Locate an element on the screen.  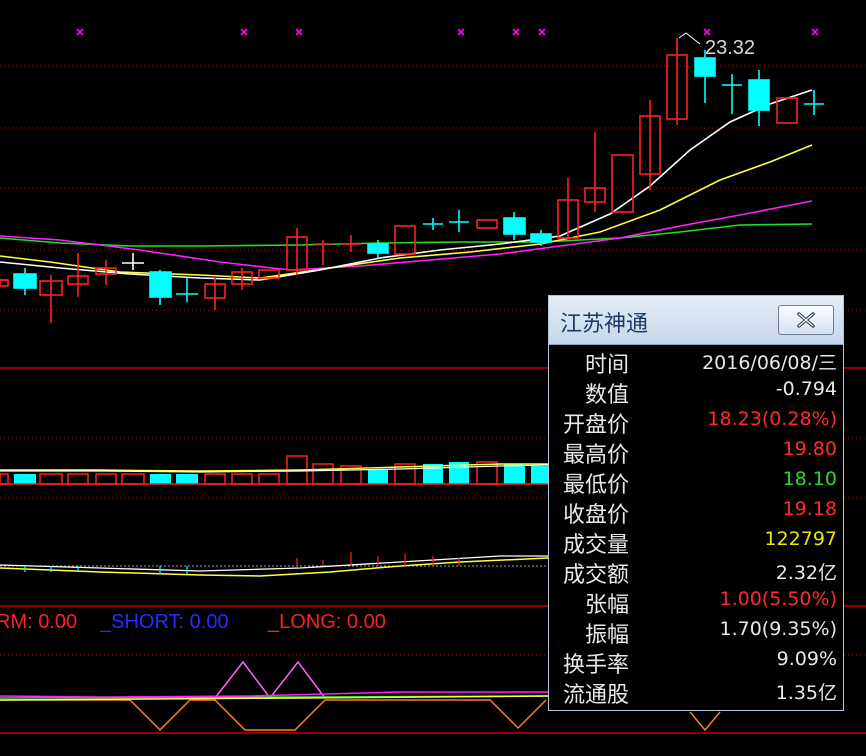
row-label: 最高价 is located at coordinates (595, 455).